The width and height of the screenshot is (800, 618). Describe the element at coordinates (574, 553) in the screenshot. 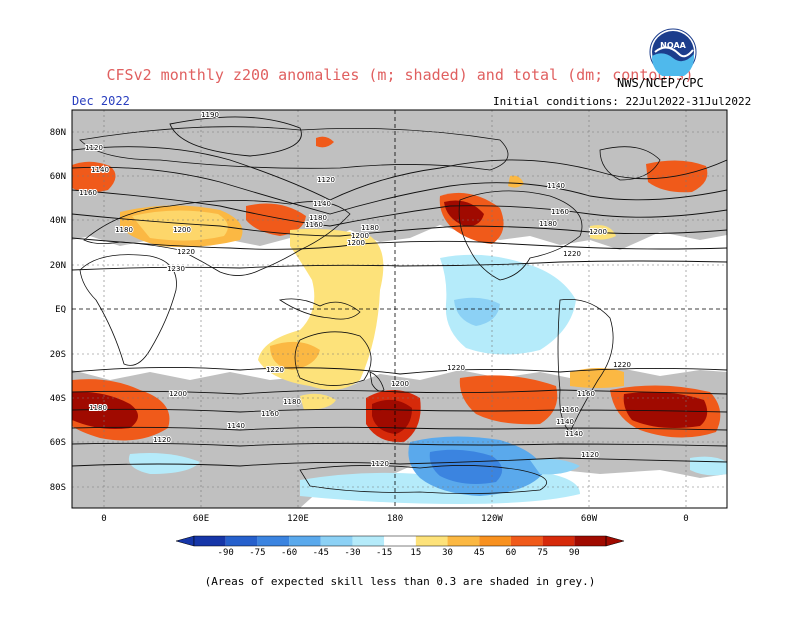

I see `colorbar-label: 90` at that location.